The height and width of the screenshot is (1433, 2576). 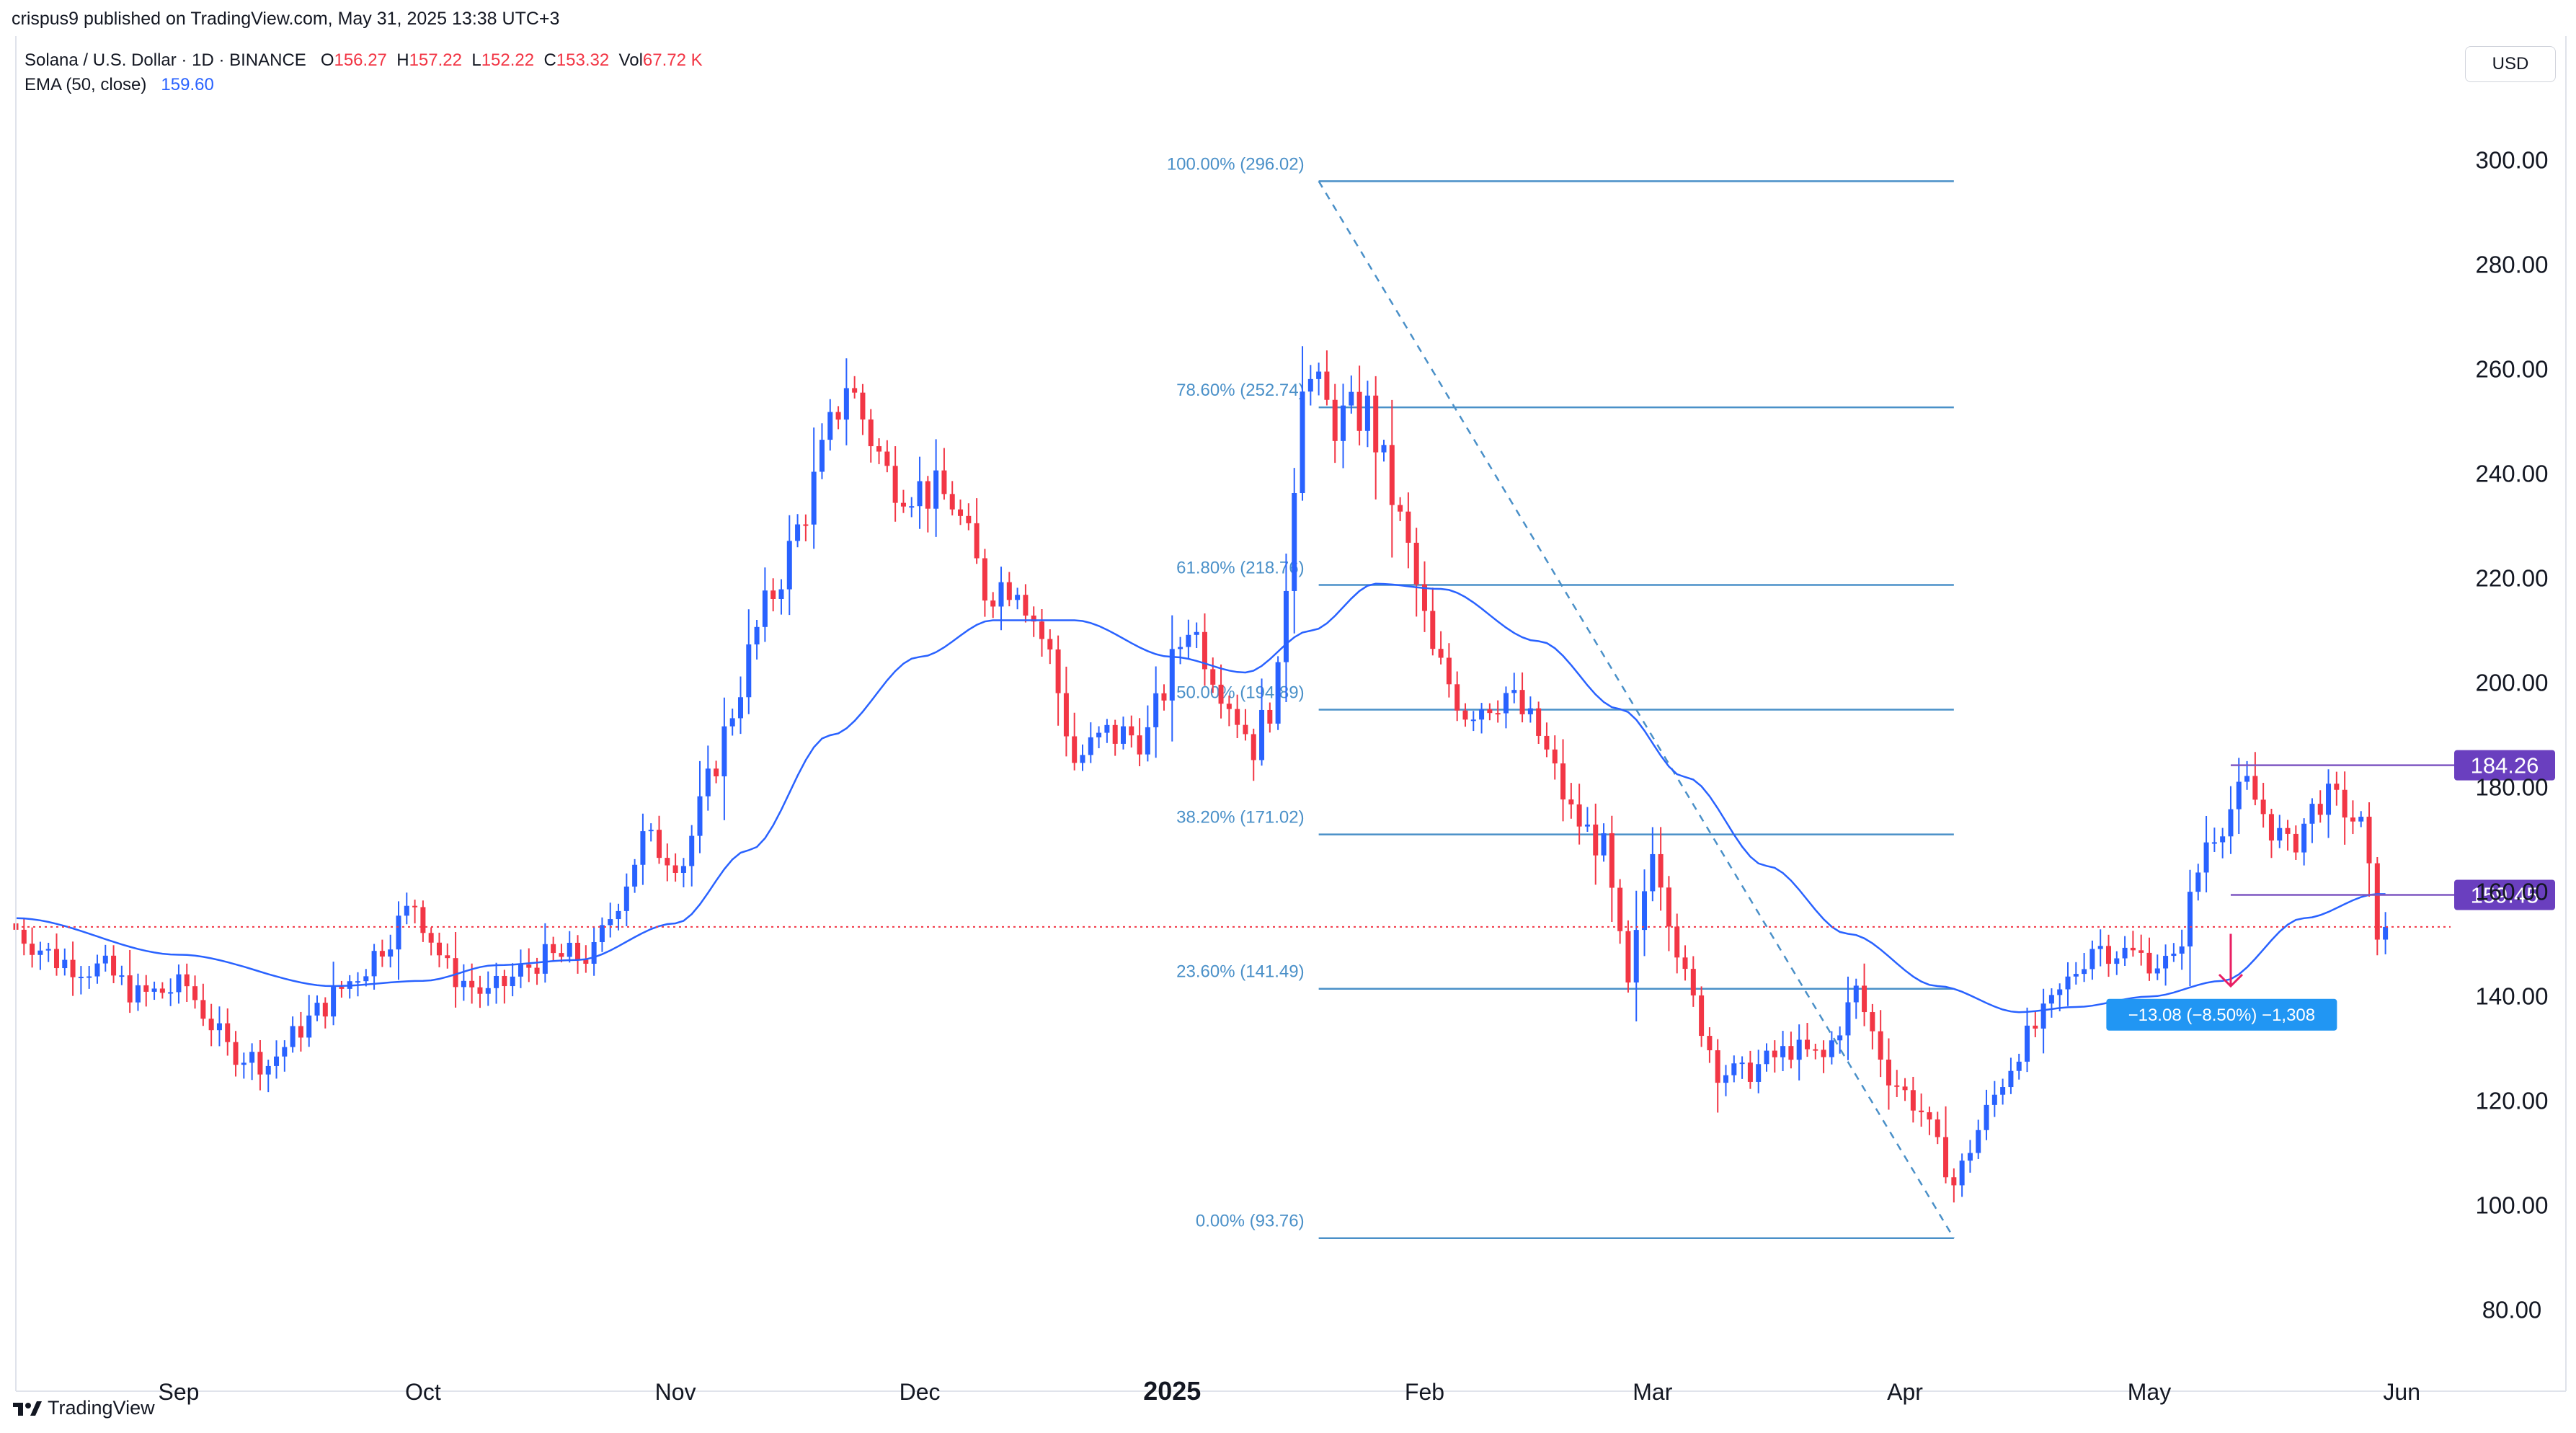 I want to click on x-tick-label: Oct, so click(x=423, y=1392).